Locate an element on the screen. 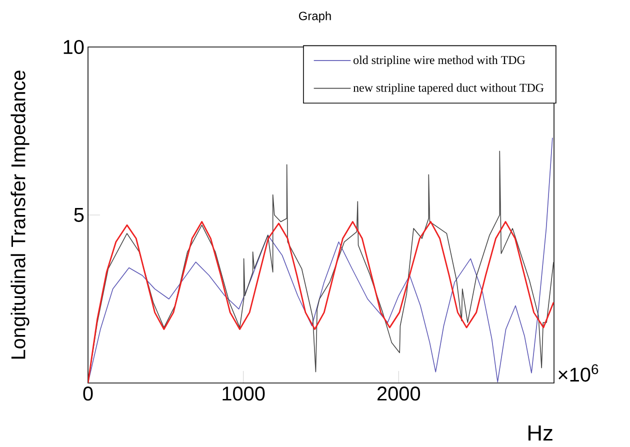 The image size is (630, 447). chart-title: Graph is located at coordinates (314, 17).